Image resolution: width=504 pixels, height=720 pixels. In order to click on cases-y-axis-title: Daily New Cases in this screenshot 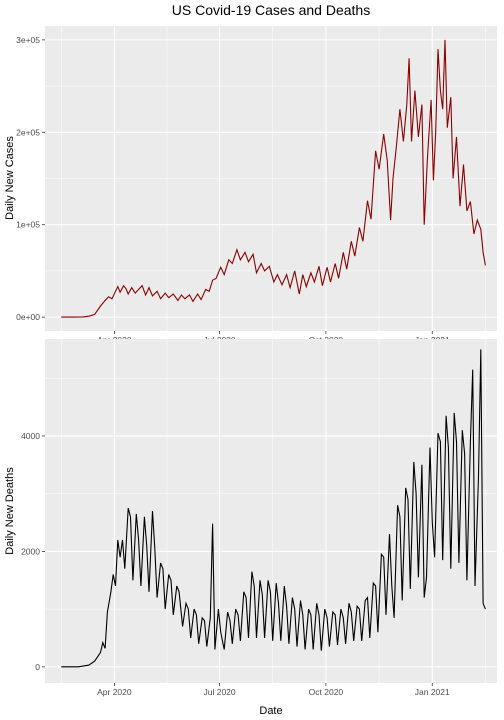, I will do `click(10, 178)`.